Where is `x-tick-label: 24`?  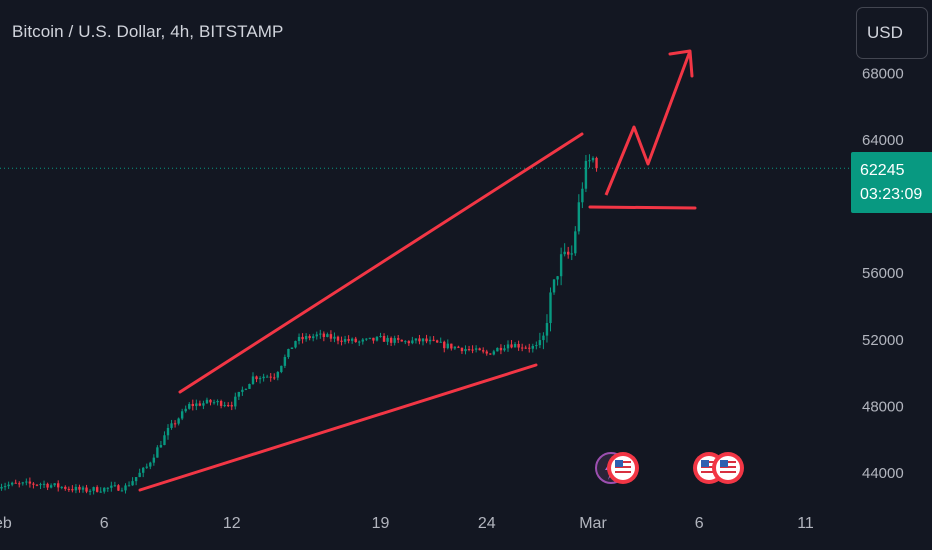 x-tick-label: 24 is located at coordinates (487, 523).